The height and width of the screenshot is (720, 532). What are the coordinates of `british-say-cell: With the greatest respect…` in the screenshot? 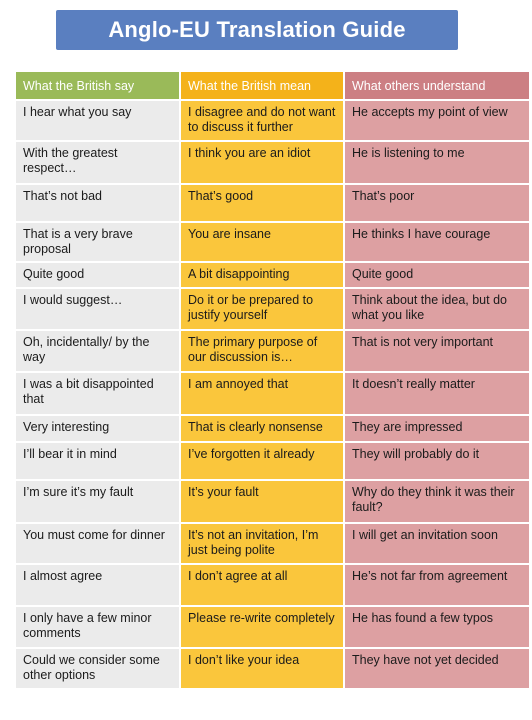 It's located at (98, 163).